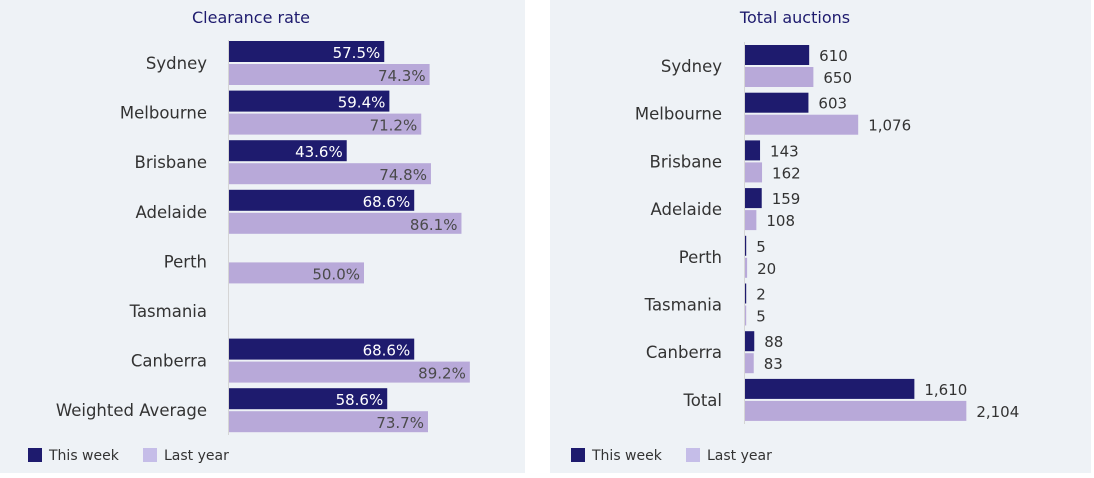 Image resolution: width=1094 pixels, height=478 pixels. What do you see at coordinates (761, 295) in the screenshot?
I see `data-label: 2` at bounding box center [761, 295].